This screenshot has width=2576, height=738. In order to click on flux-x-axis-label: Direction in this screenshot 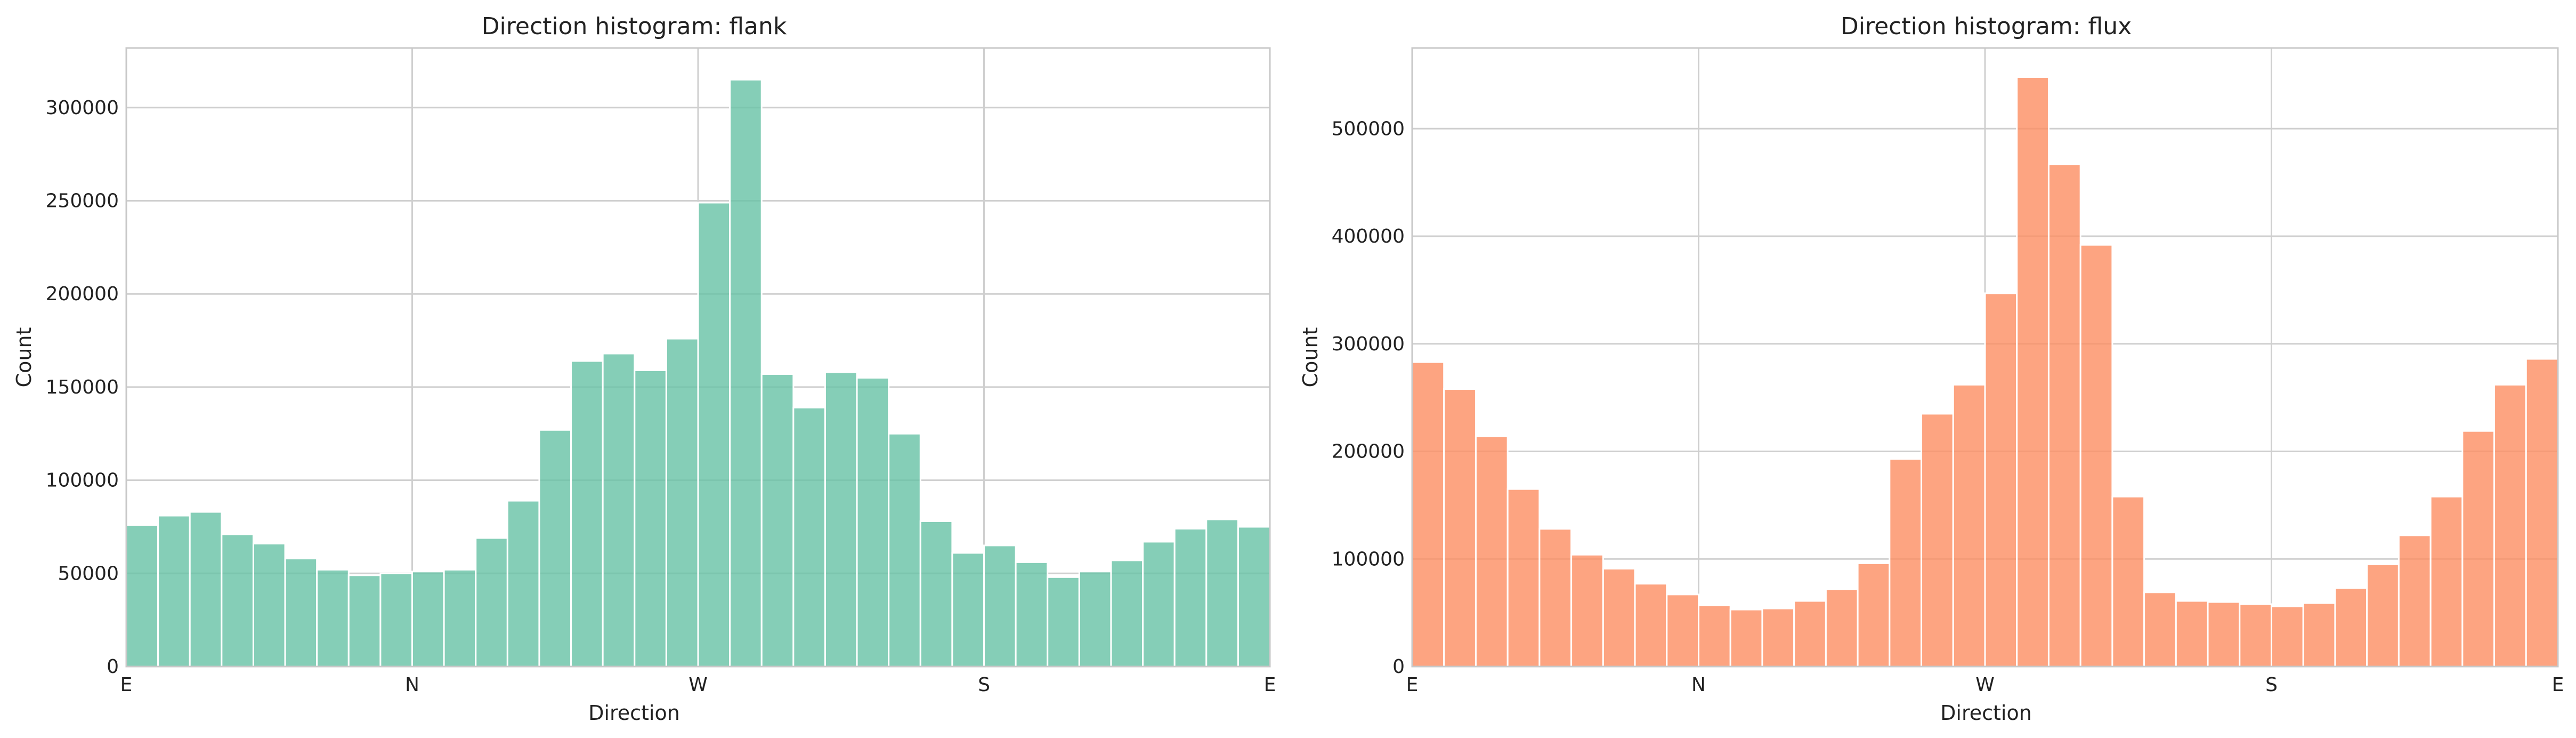, I will do `click(1986, 713)`.